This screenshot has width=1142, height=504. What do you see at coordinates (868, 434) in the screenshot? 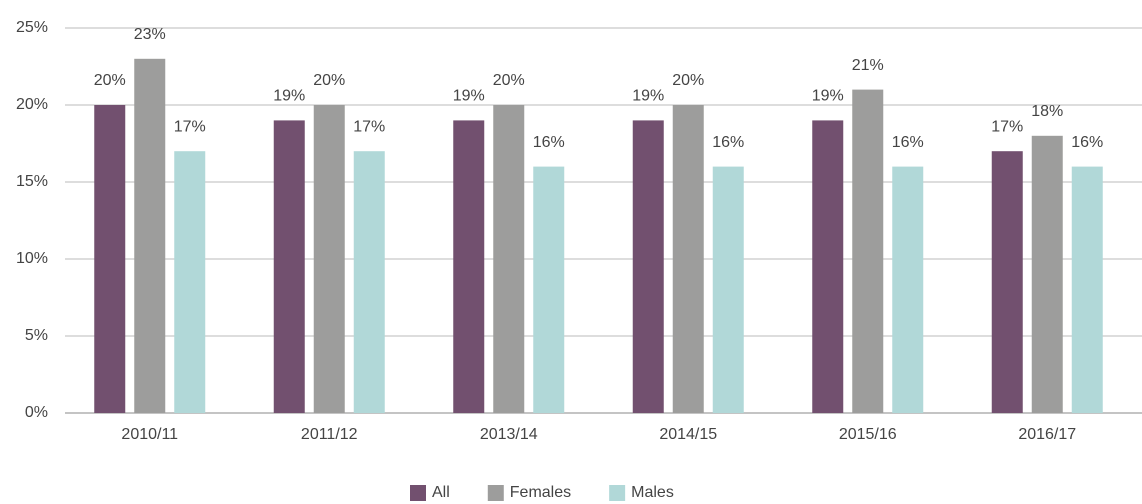
I see `x-tick-label: 2015/16` at bounding box center [868, 434].